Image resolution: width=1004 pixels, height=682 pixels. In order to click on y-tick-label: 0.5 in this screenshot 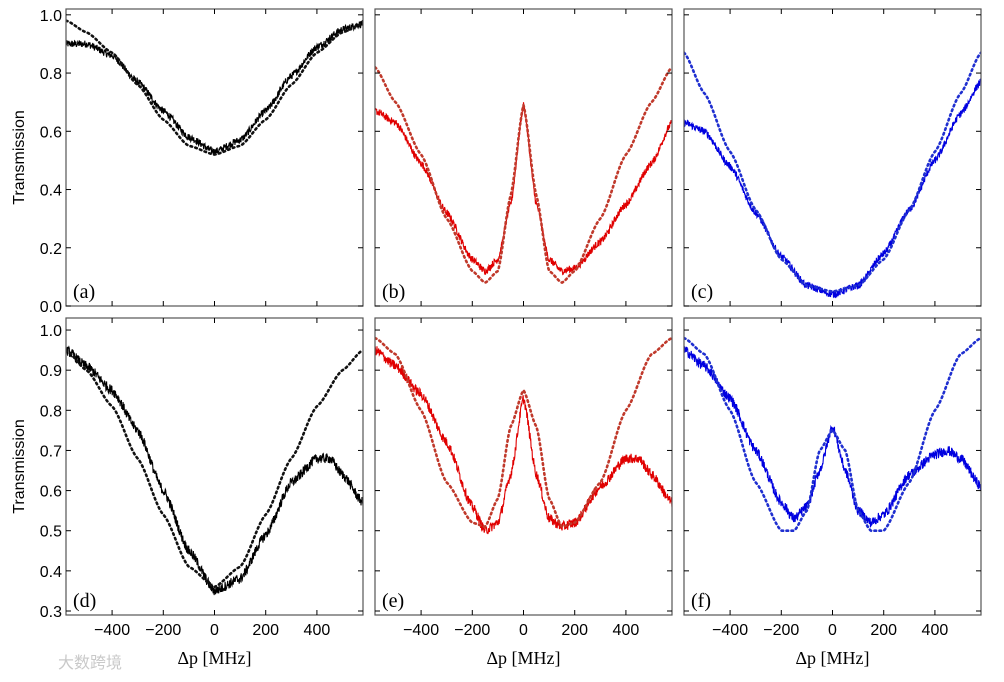, I will do `click(51, 532)`.